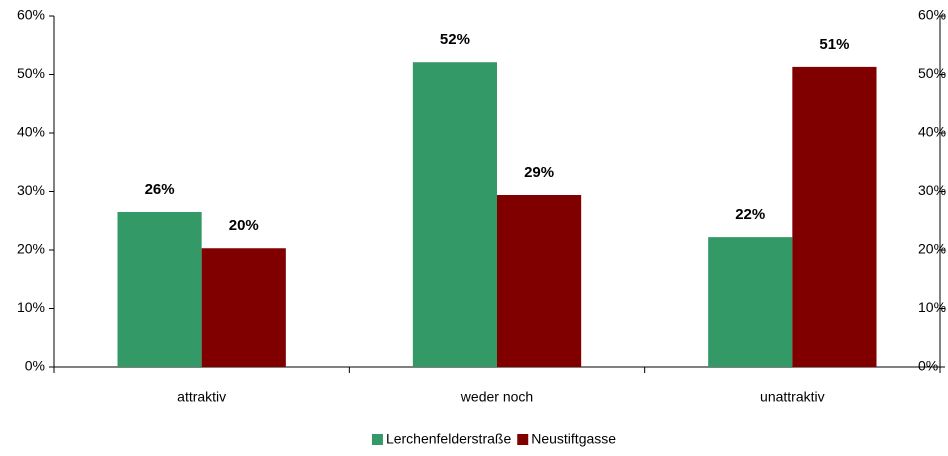 The height and width of the screenshot is (456, 948). I want to click on value-label: 29%, so click(539, 172).